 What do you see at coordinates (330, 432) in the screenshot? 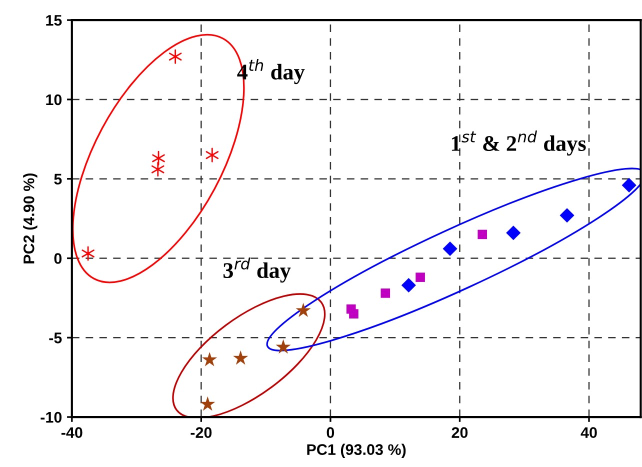
I see `x-tick-label: 0` at bounding box center [330, 432].